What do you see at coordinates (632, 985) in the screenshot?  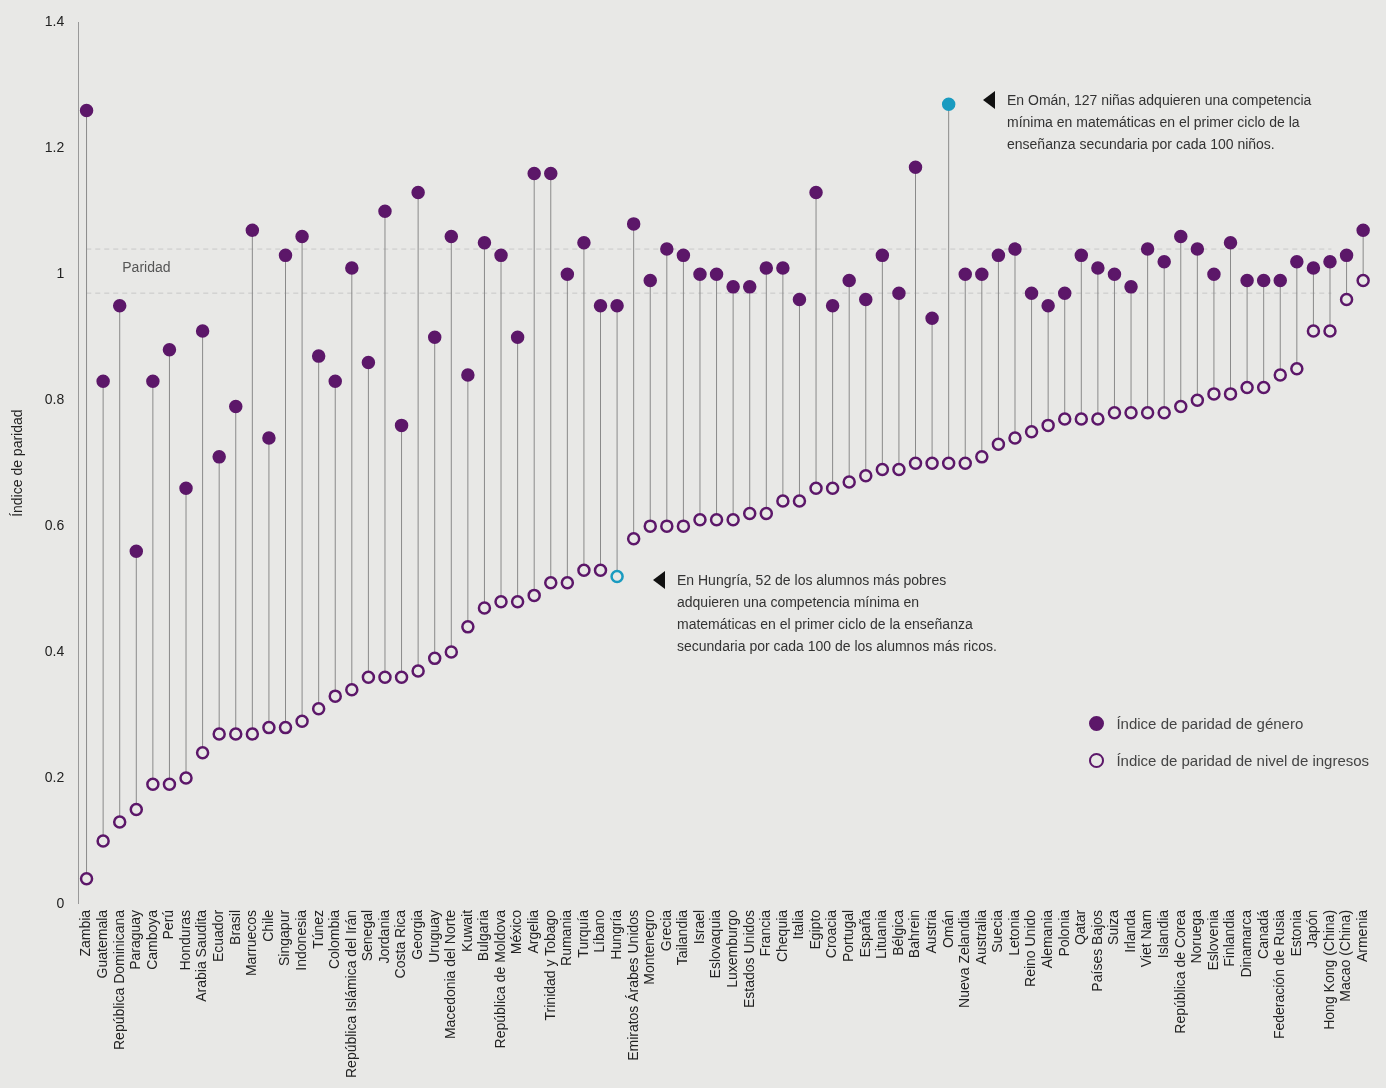 I see `x-tick-label: Emiratos Árabes Unidos` at bounding box center [632, 985].